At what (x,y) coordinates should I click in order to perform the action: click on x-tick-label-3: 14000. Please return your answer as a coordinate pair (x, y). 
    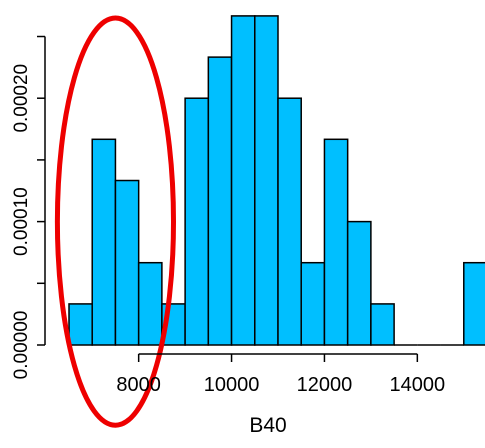
    Looking at the image, I should click on (418, 385).